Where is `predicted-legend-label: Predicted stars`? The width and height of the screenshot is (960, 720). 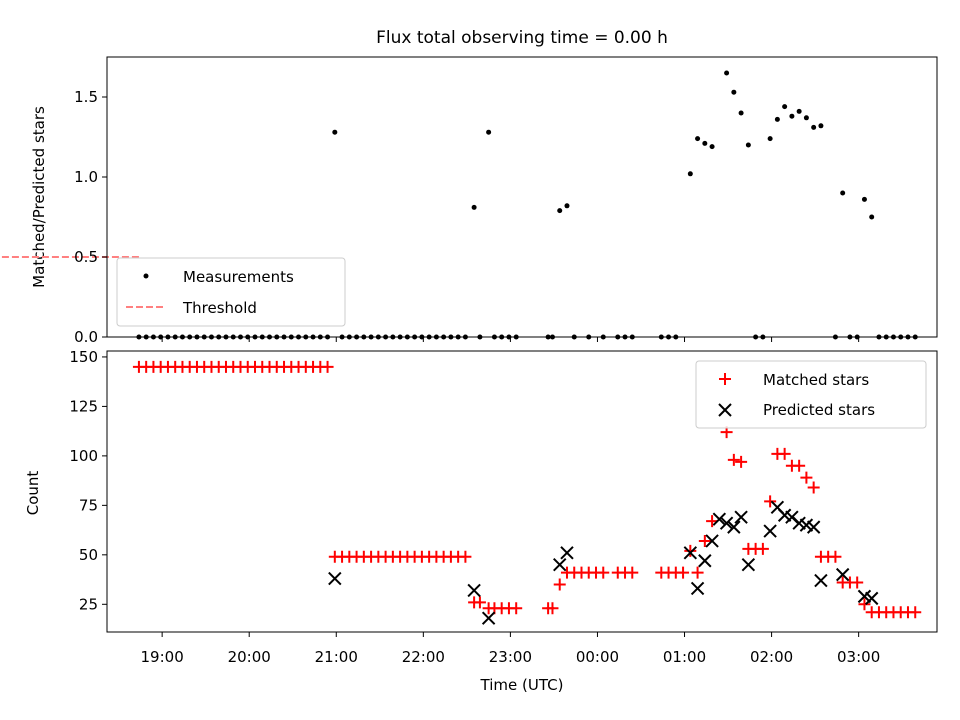 predicted-legend-label: Predicted stars is located at coordinates (819, 410).